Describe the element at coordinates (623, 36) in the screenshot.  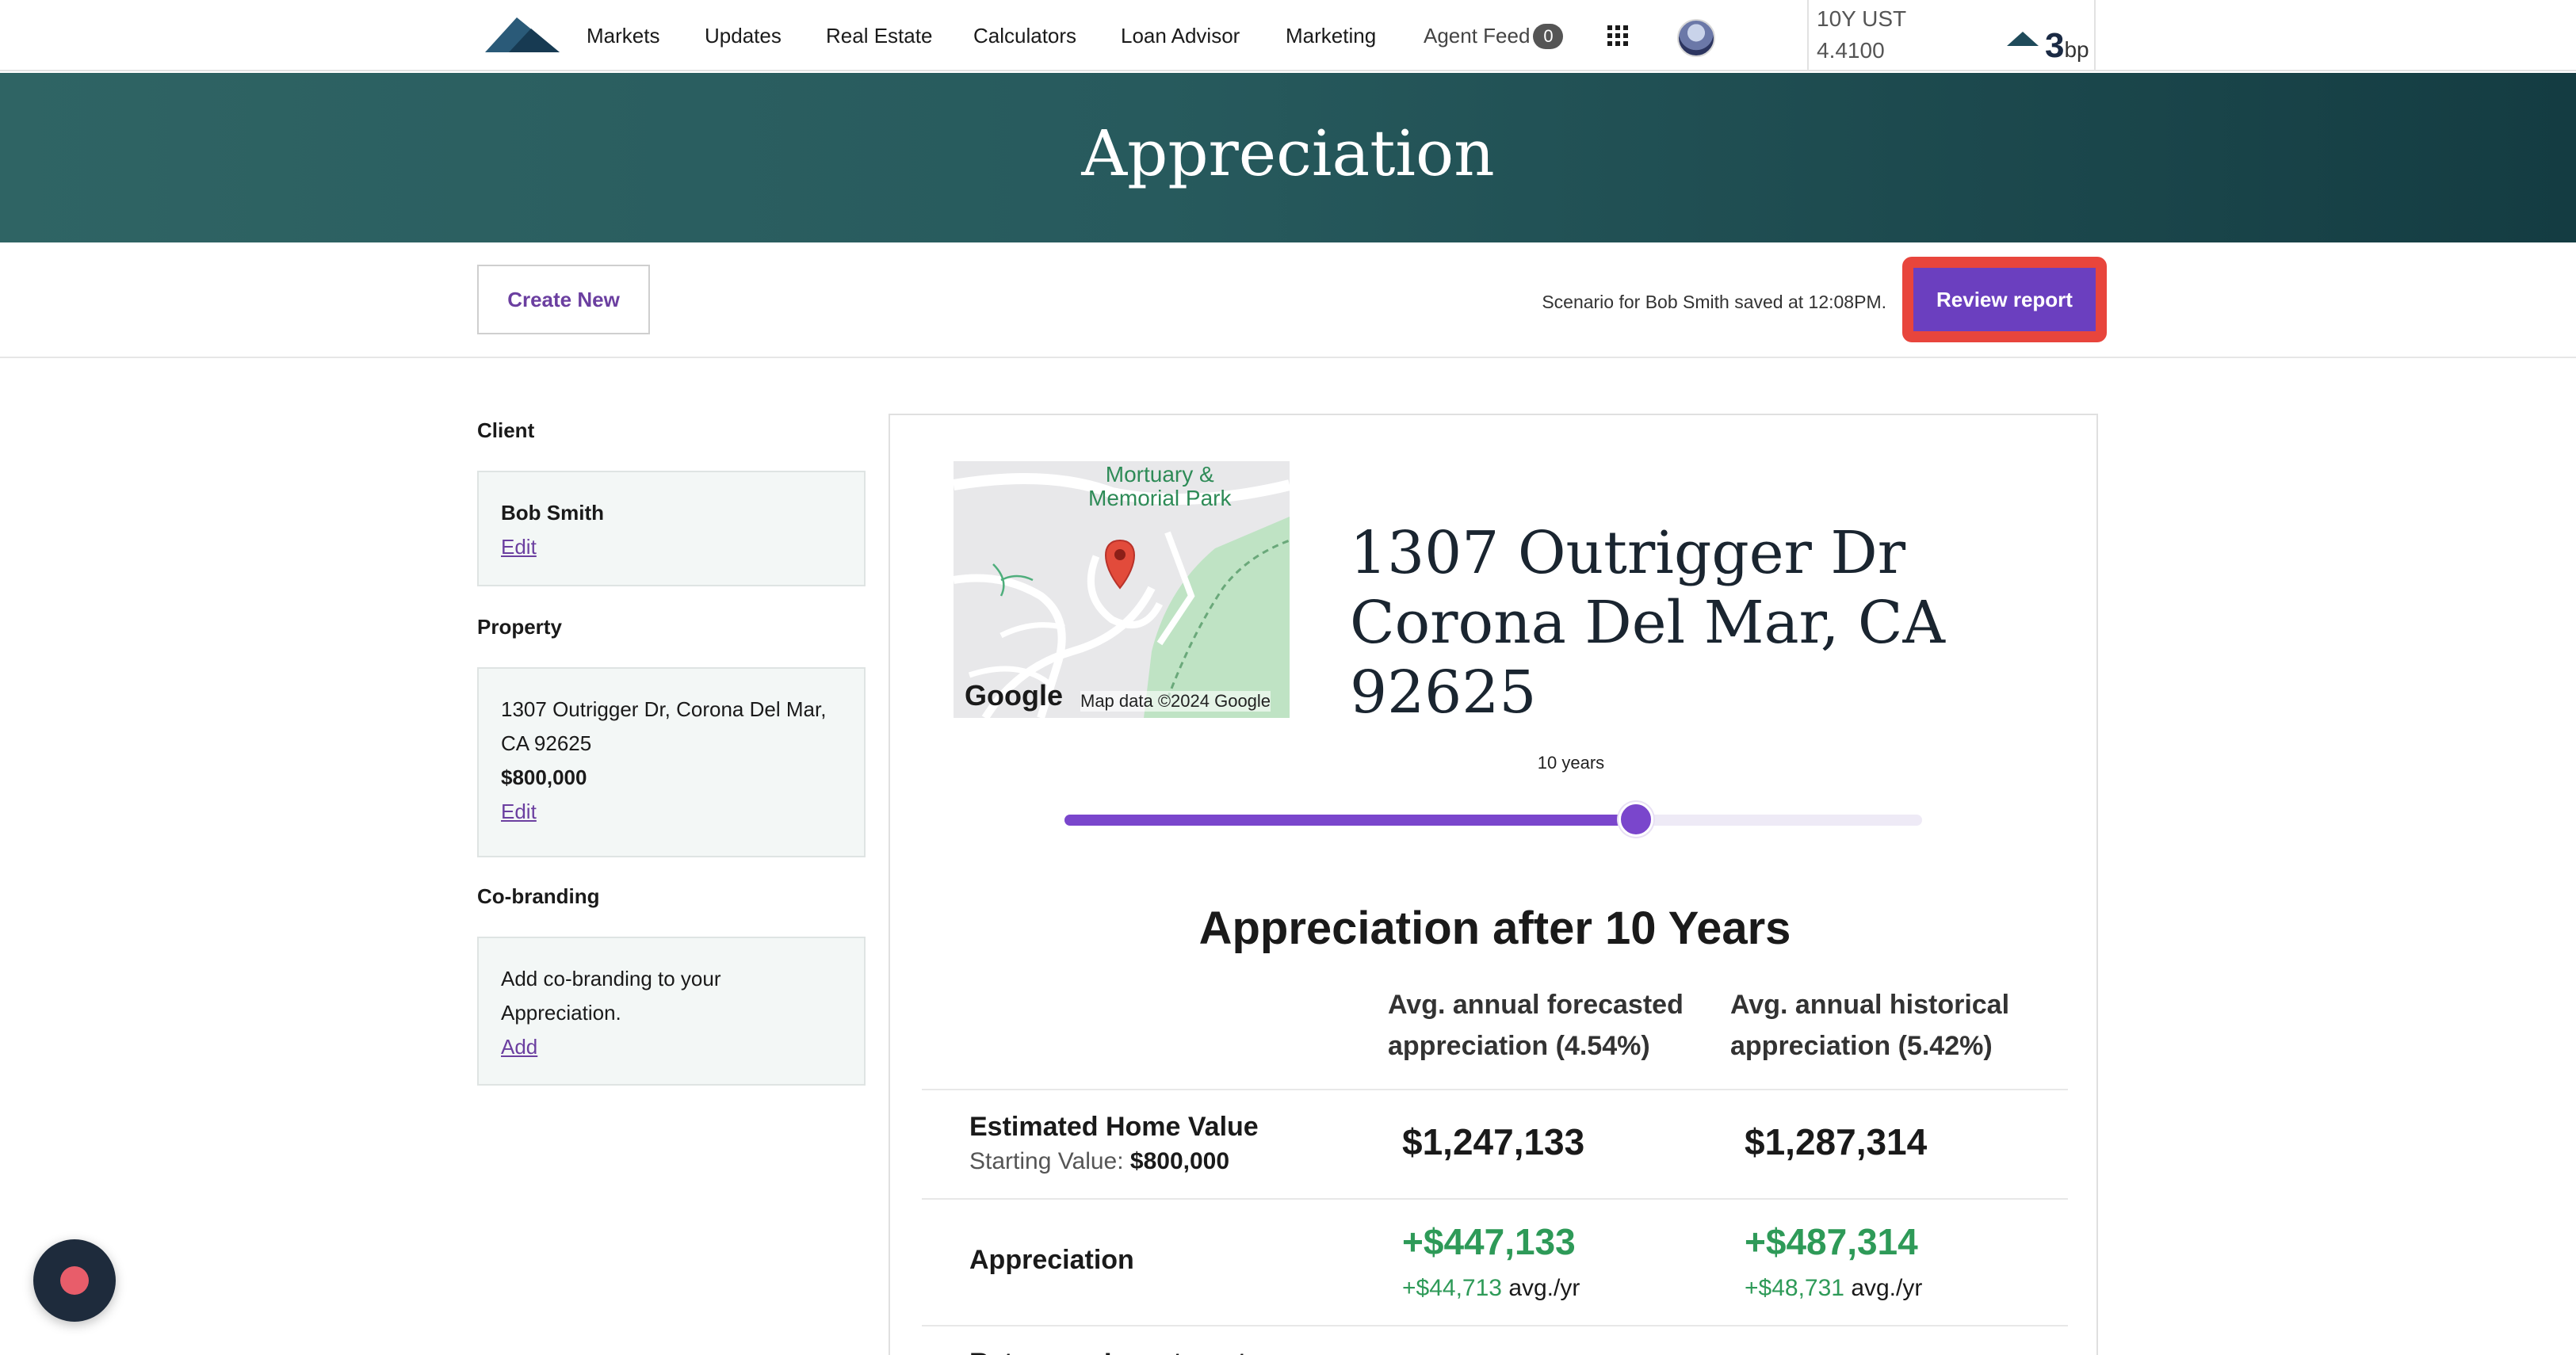
I see `nav-markets: Markets` at that location.